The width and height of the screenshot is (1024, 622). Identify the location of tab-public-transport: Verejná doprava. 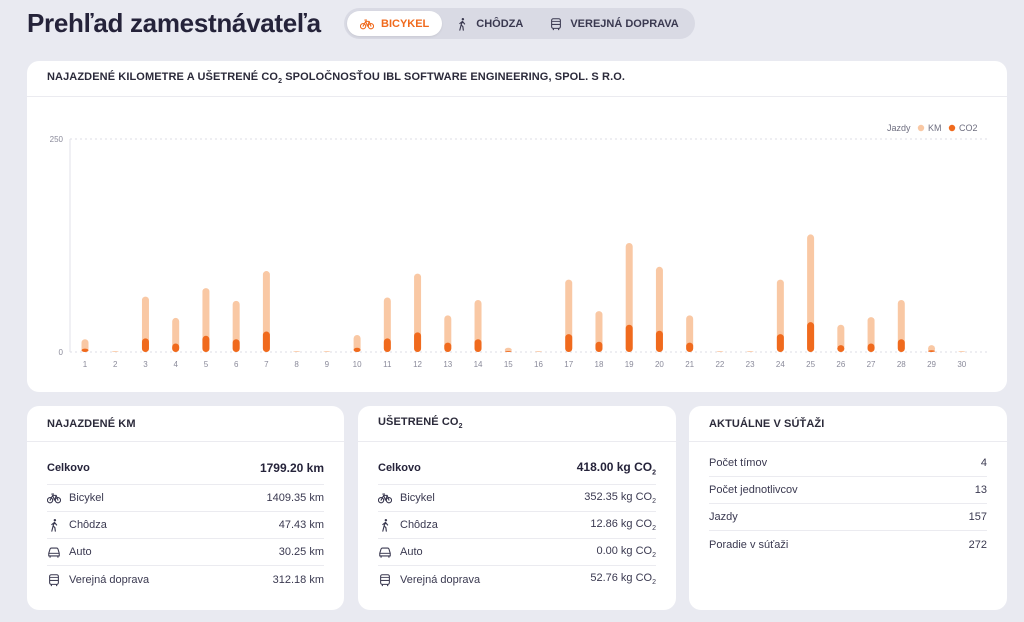
(613, 23).